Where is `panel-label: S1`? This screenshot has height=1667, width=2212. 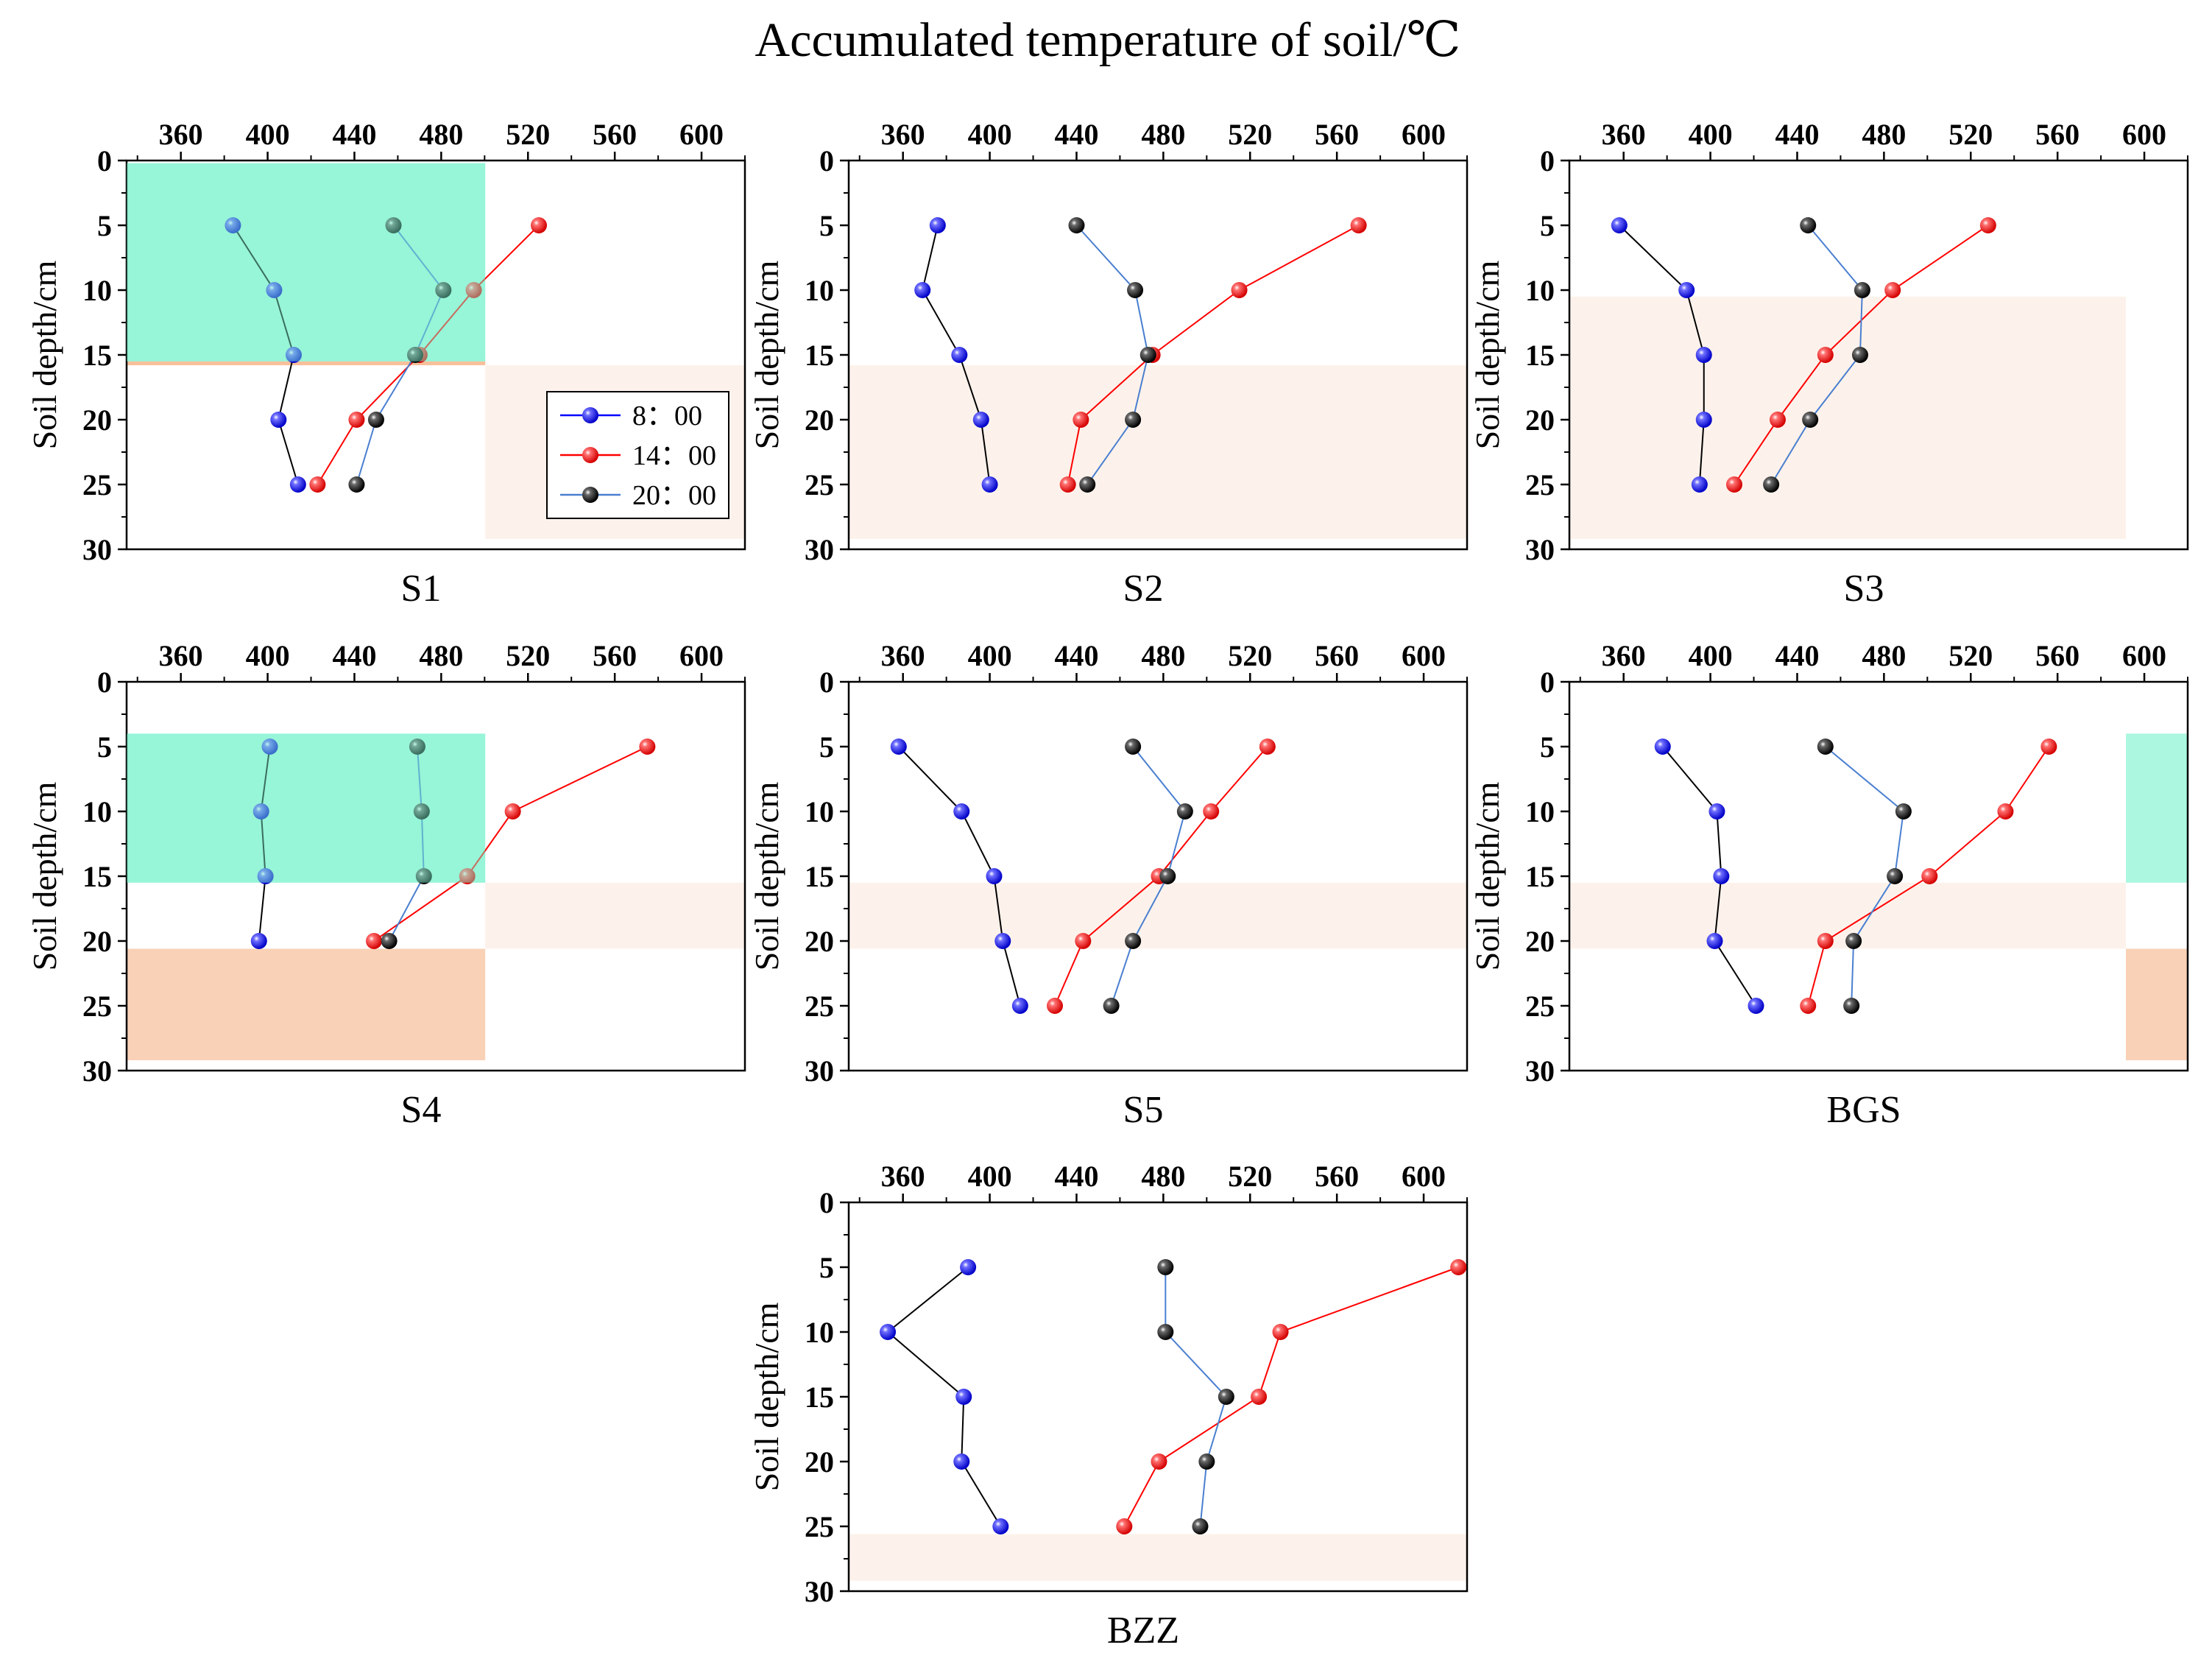
panel-label: S1 is located at coordinates (421, 589).